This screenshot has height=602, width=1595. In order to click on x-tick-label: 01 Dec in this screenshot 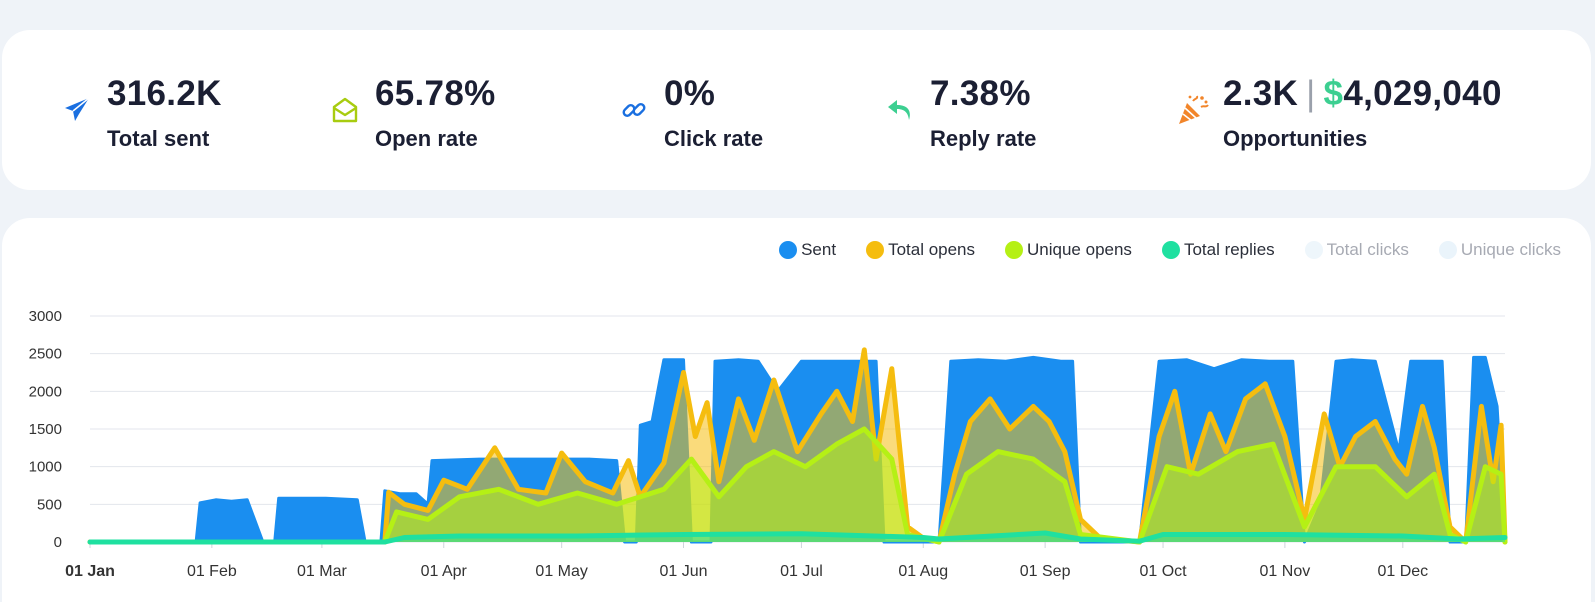, I will do `click(1402, 571)`.